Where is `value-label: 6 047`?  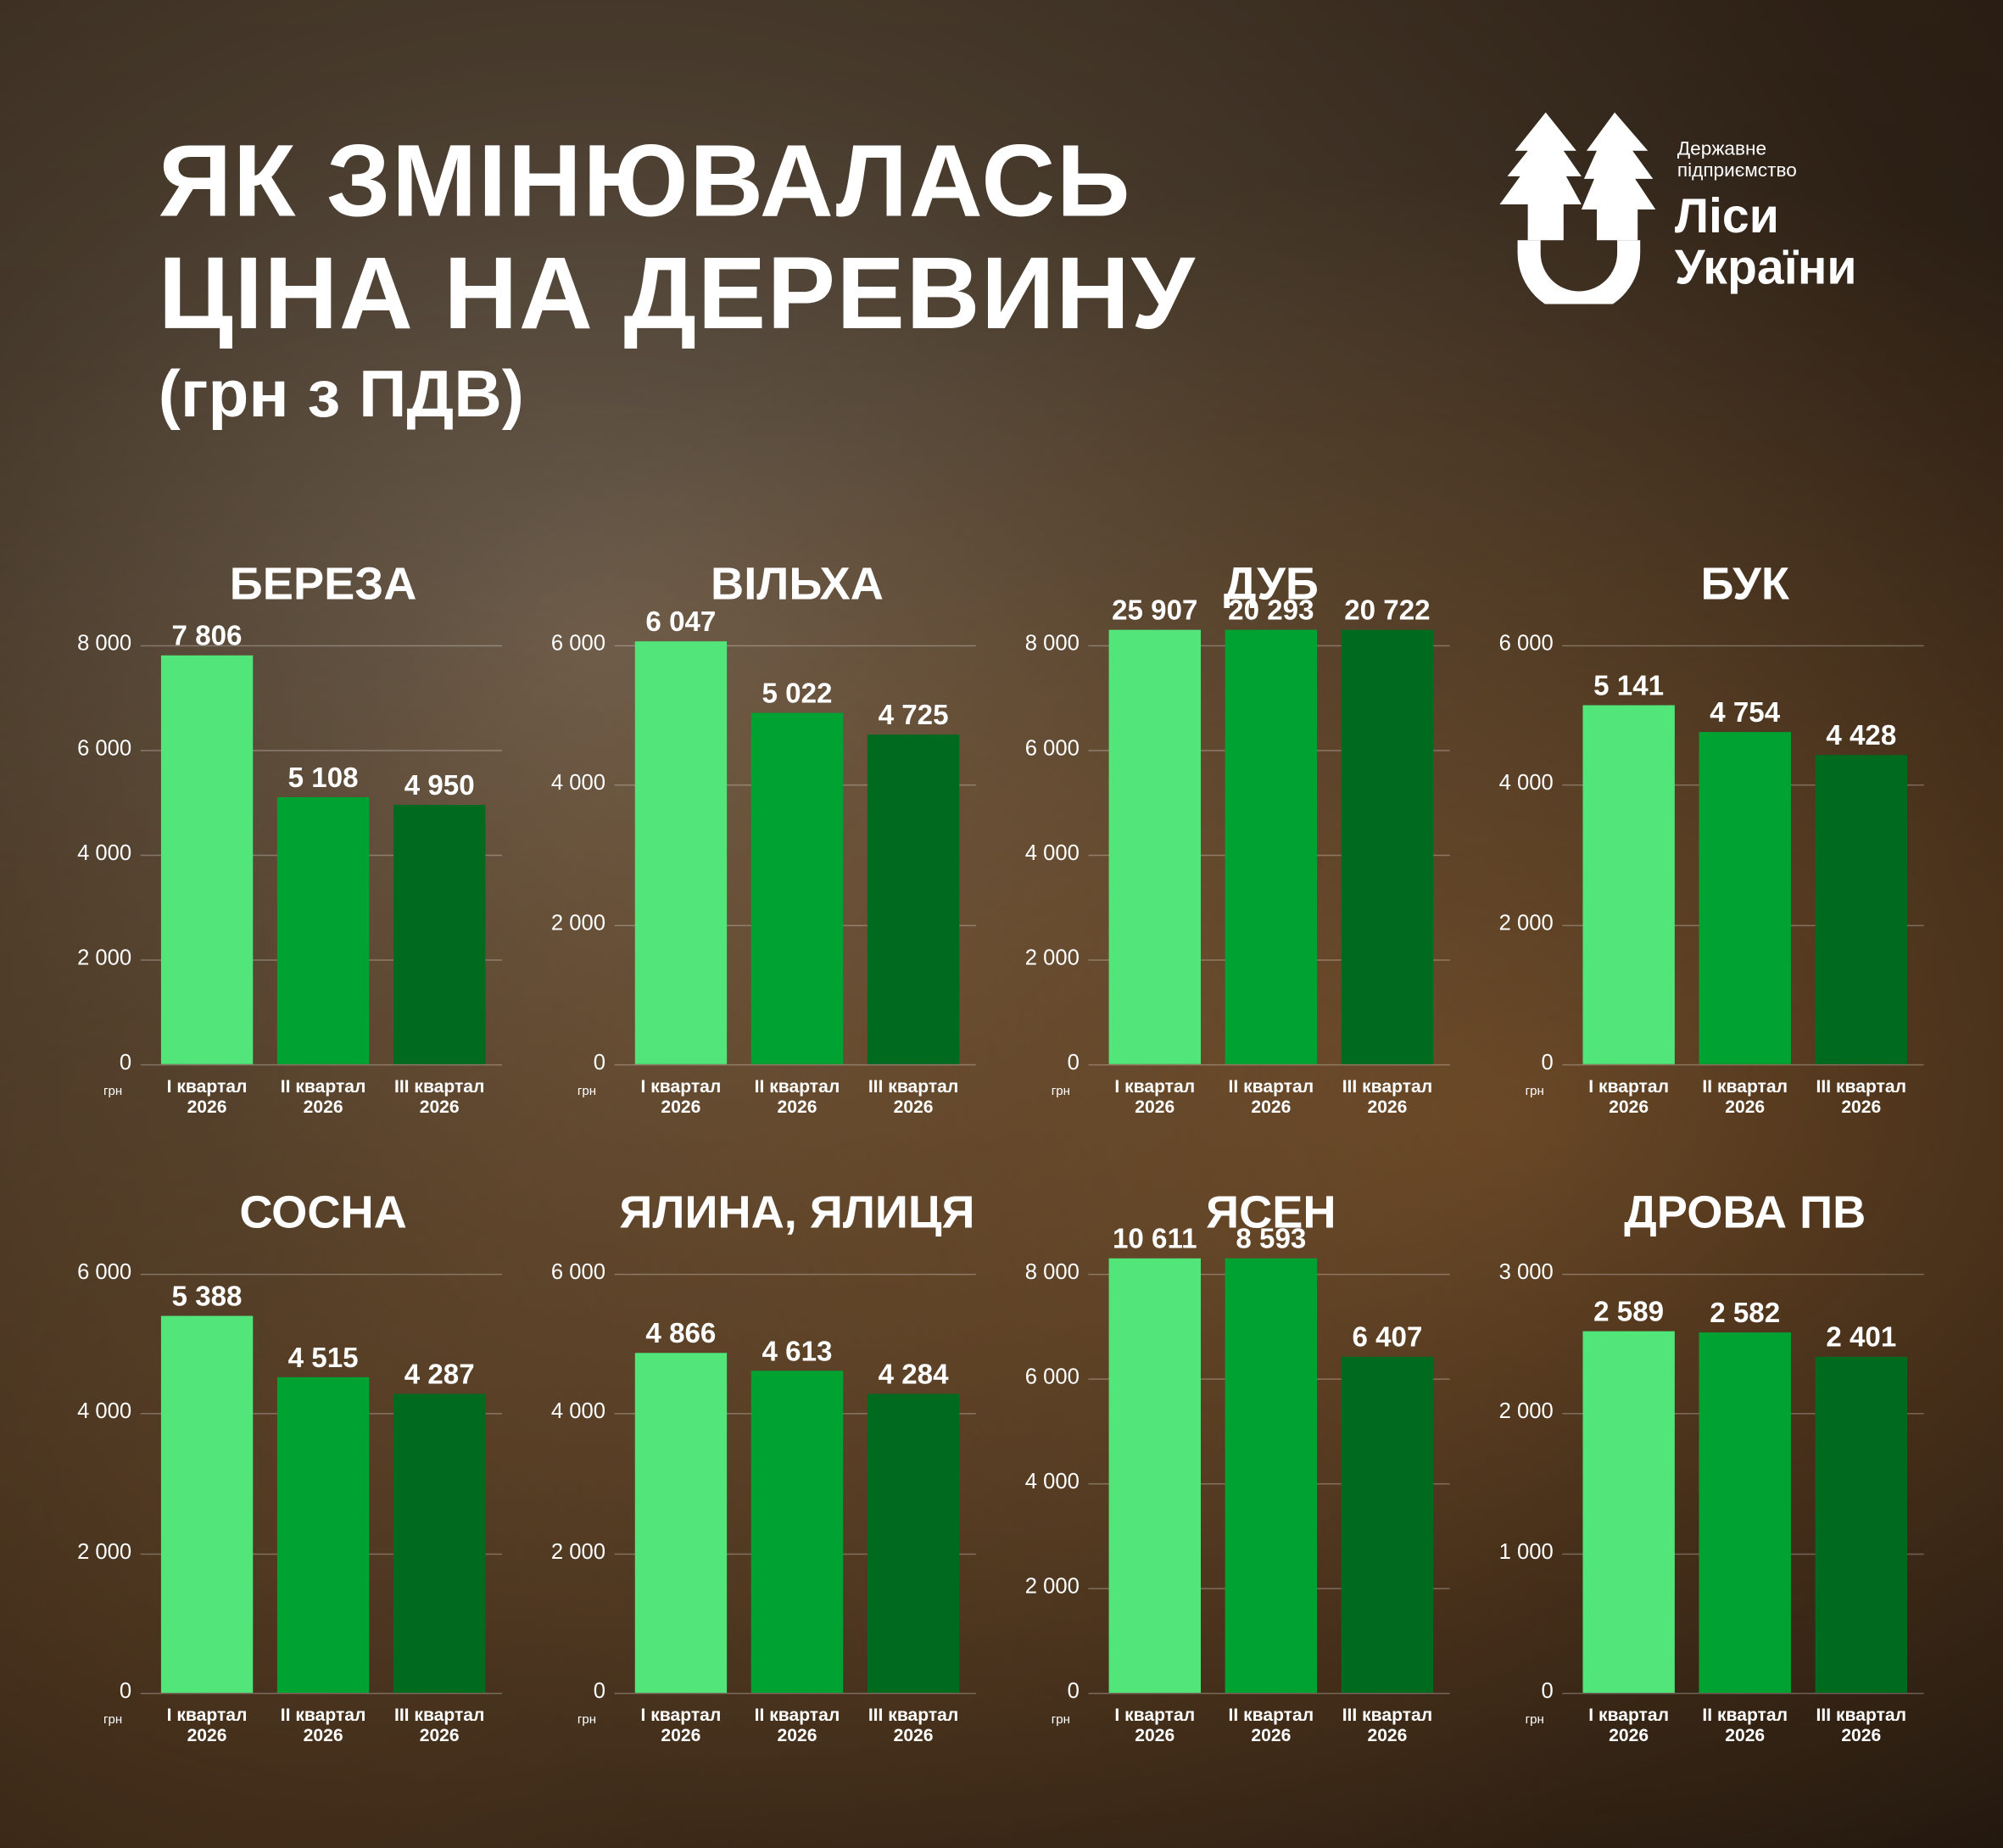
value-label: 6 047 is located at coordinates (681, 623).